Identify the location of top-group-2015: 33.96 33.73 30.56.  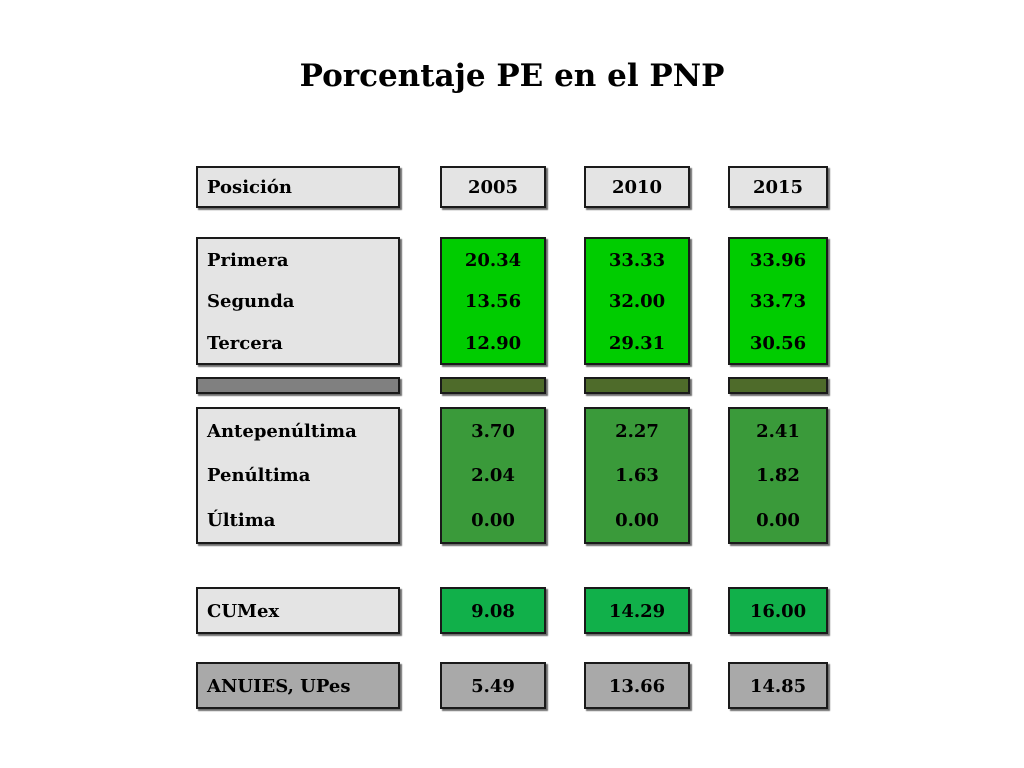
(778, 301).